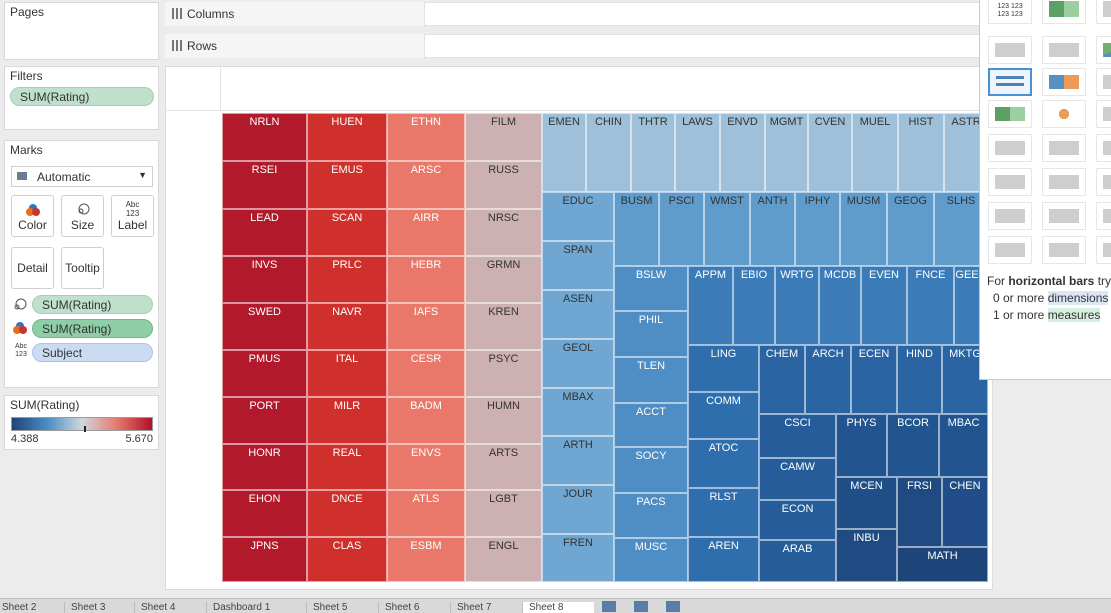 The height and width of the screenshot is (613, 1111). I want to click on side-by-side-bars-icon, so click(1103, 82).